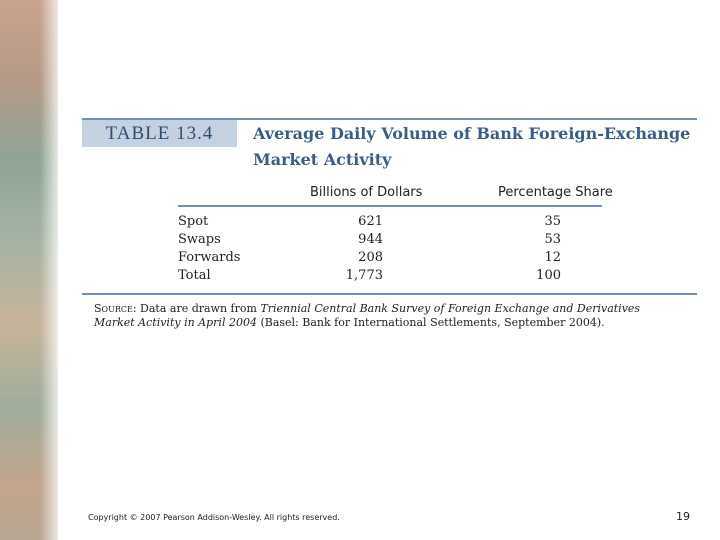 The height and width of the screenshot is (540, 720). What do you see at coordinates (548, 275) in the screenshot?
I see `cell-value: 100` at bounding box center [548, 275].